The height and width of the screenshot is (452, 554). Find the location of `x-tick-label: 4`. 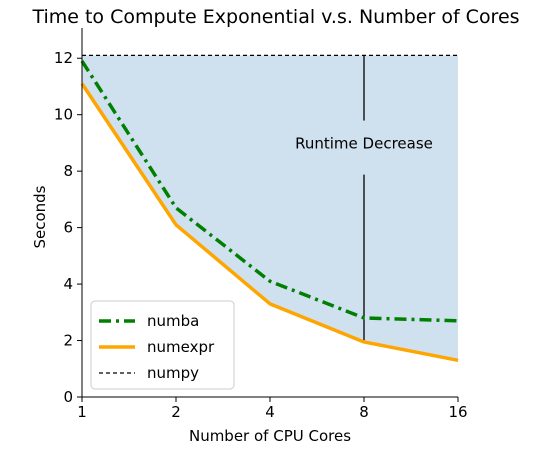

x-tick-label: 4 is located at coordinates (270, 412).